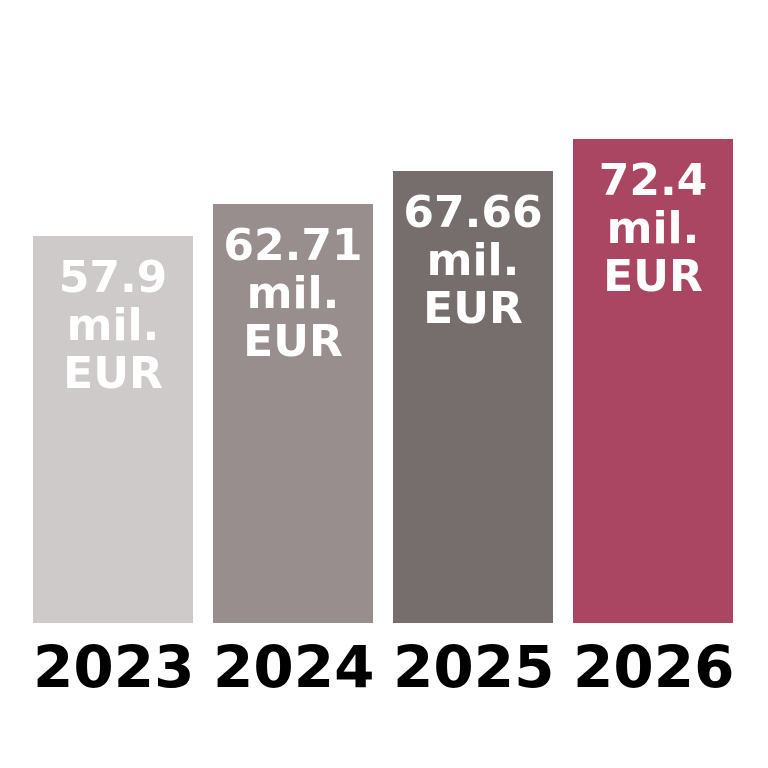 The width and height of the screenshot is (768, 768). I want to click on x-axis-labels: 2023 2024 2025 2026, so click(384, 667).